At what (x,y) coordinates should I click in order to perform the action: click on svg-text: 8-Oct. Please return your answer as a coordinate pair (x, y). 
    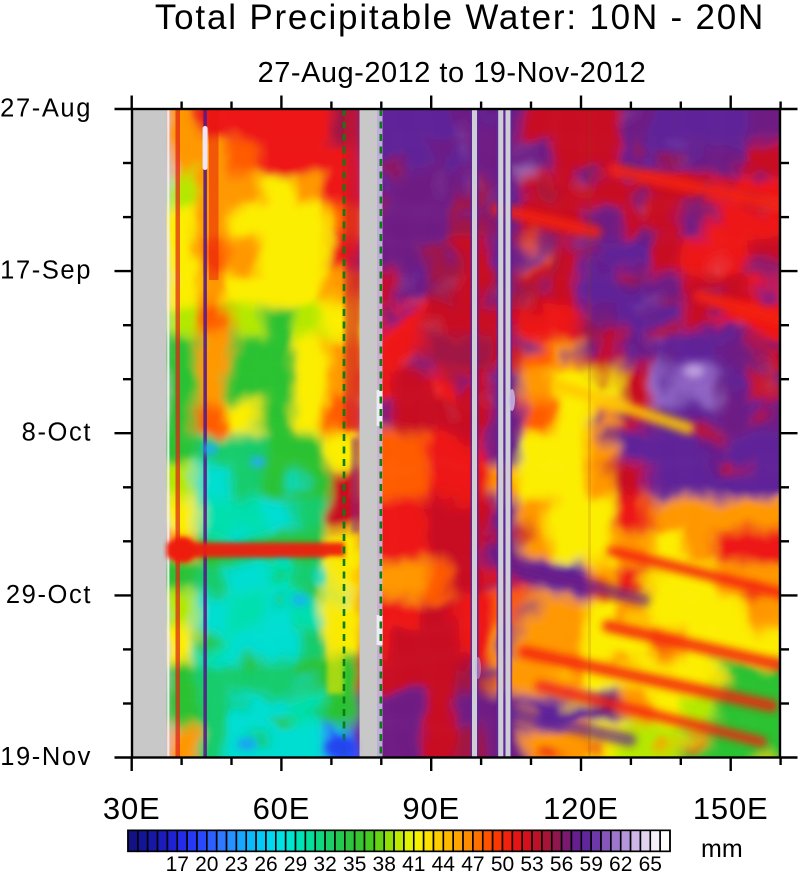
    Looking at the image, I should click on (57, 433).